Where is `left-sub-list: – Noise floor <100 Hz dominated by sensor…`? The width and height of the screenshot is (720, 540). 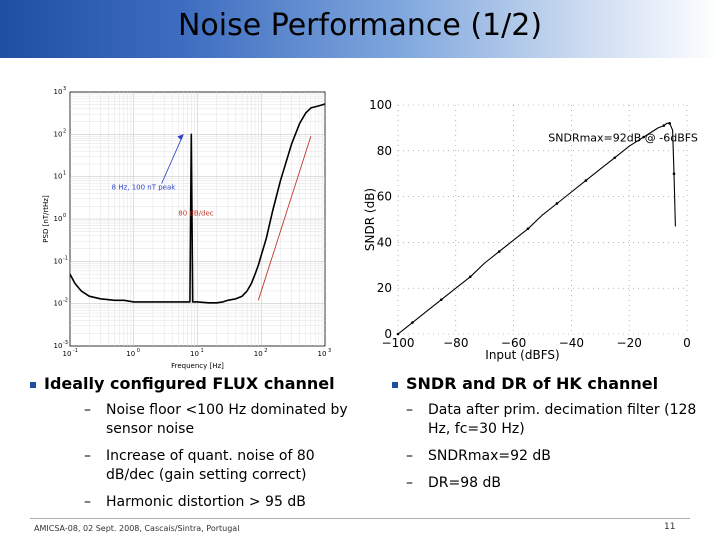
left-sub-list: – Noise floor <100 Hz dominated by sensor… is located at coordinates (195, 456).